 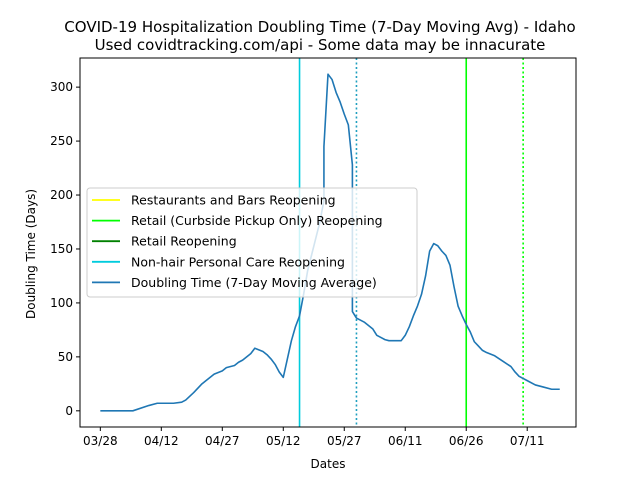 I want to click on x-tick-label: 06/11, so click(x=405, y=441).